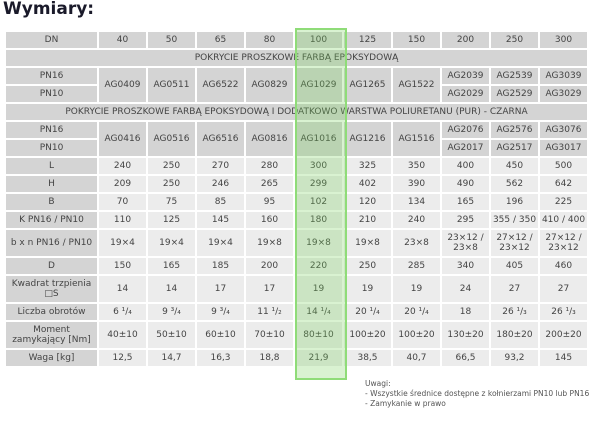 This screenshot has height=427, width=600. I want to click on product-code-pn10: AG2517, so click(514, 148).